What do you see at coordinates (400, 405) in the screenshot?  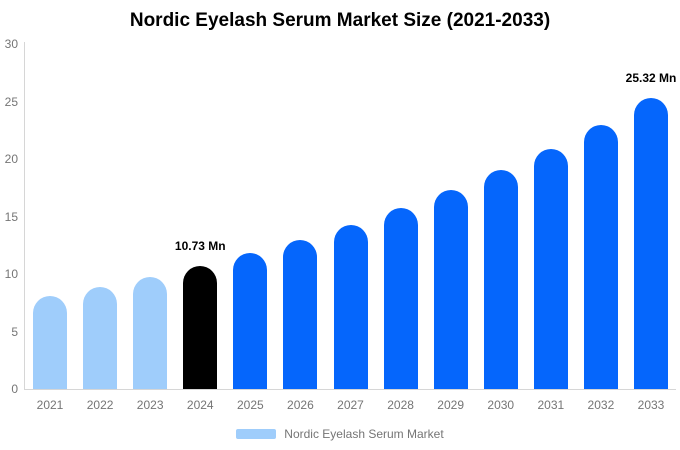 I see `x-label-2028: 2028` at bounding box center [400, 405].